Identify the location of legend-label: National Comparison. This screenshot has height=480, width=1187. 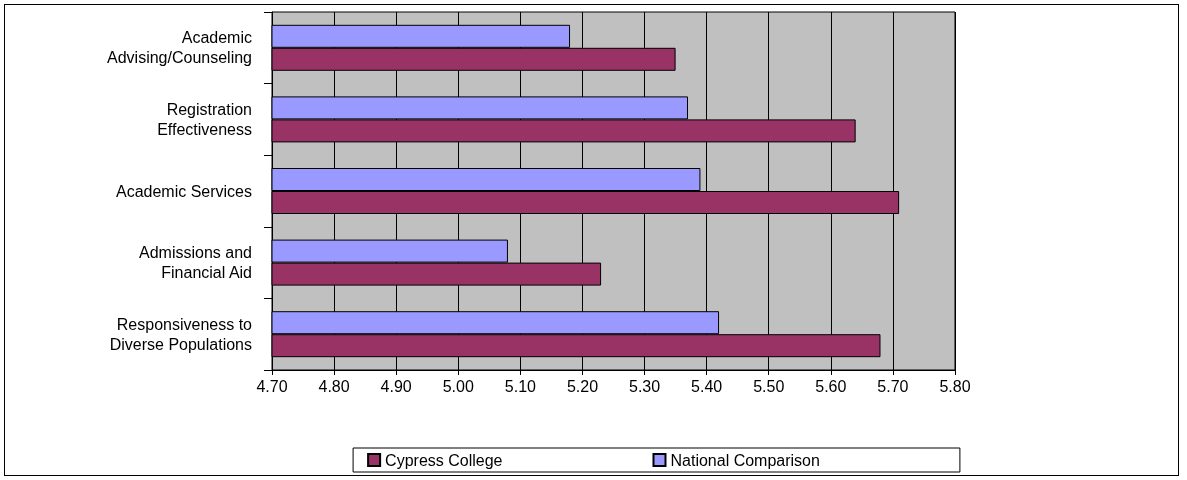
(745, 460).